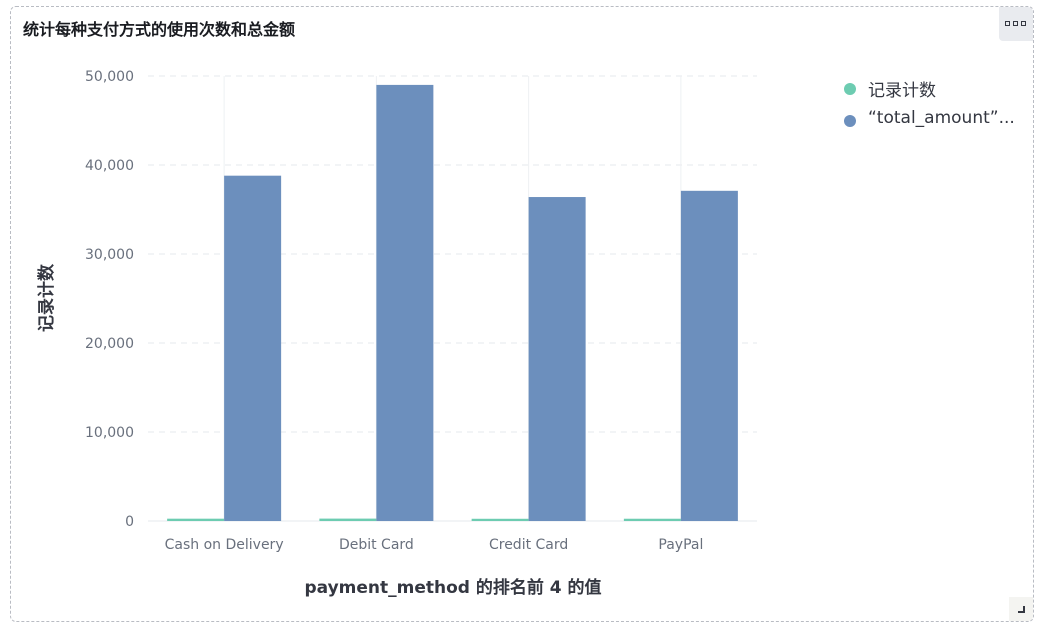  Describe the element at coordinates (253, 348) in the screenshot. I see `bar-total-amount: Cash on Delivery: 38800` at that location.